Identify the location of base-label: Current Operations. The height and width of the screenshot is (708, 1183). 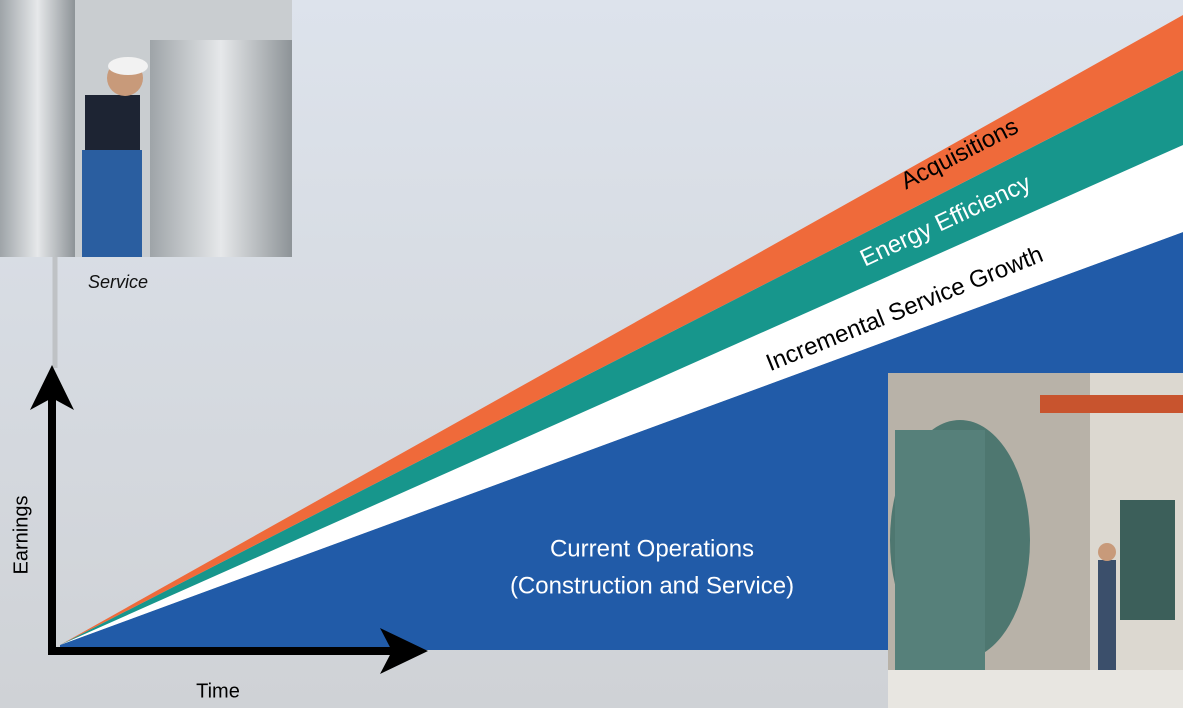
(652, 548).